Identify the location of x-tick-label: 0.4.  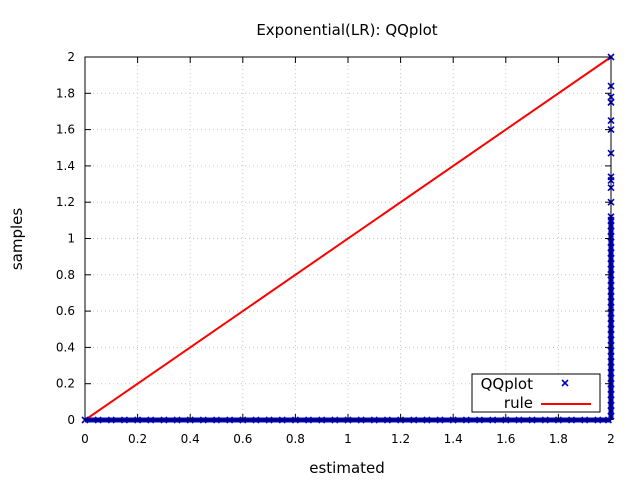
(190, 439).